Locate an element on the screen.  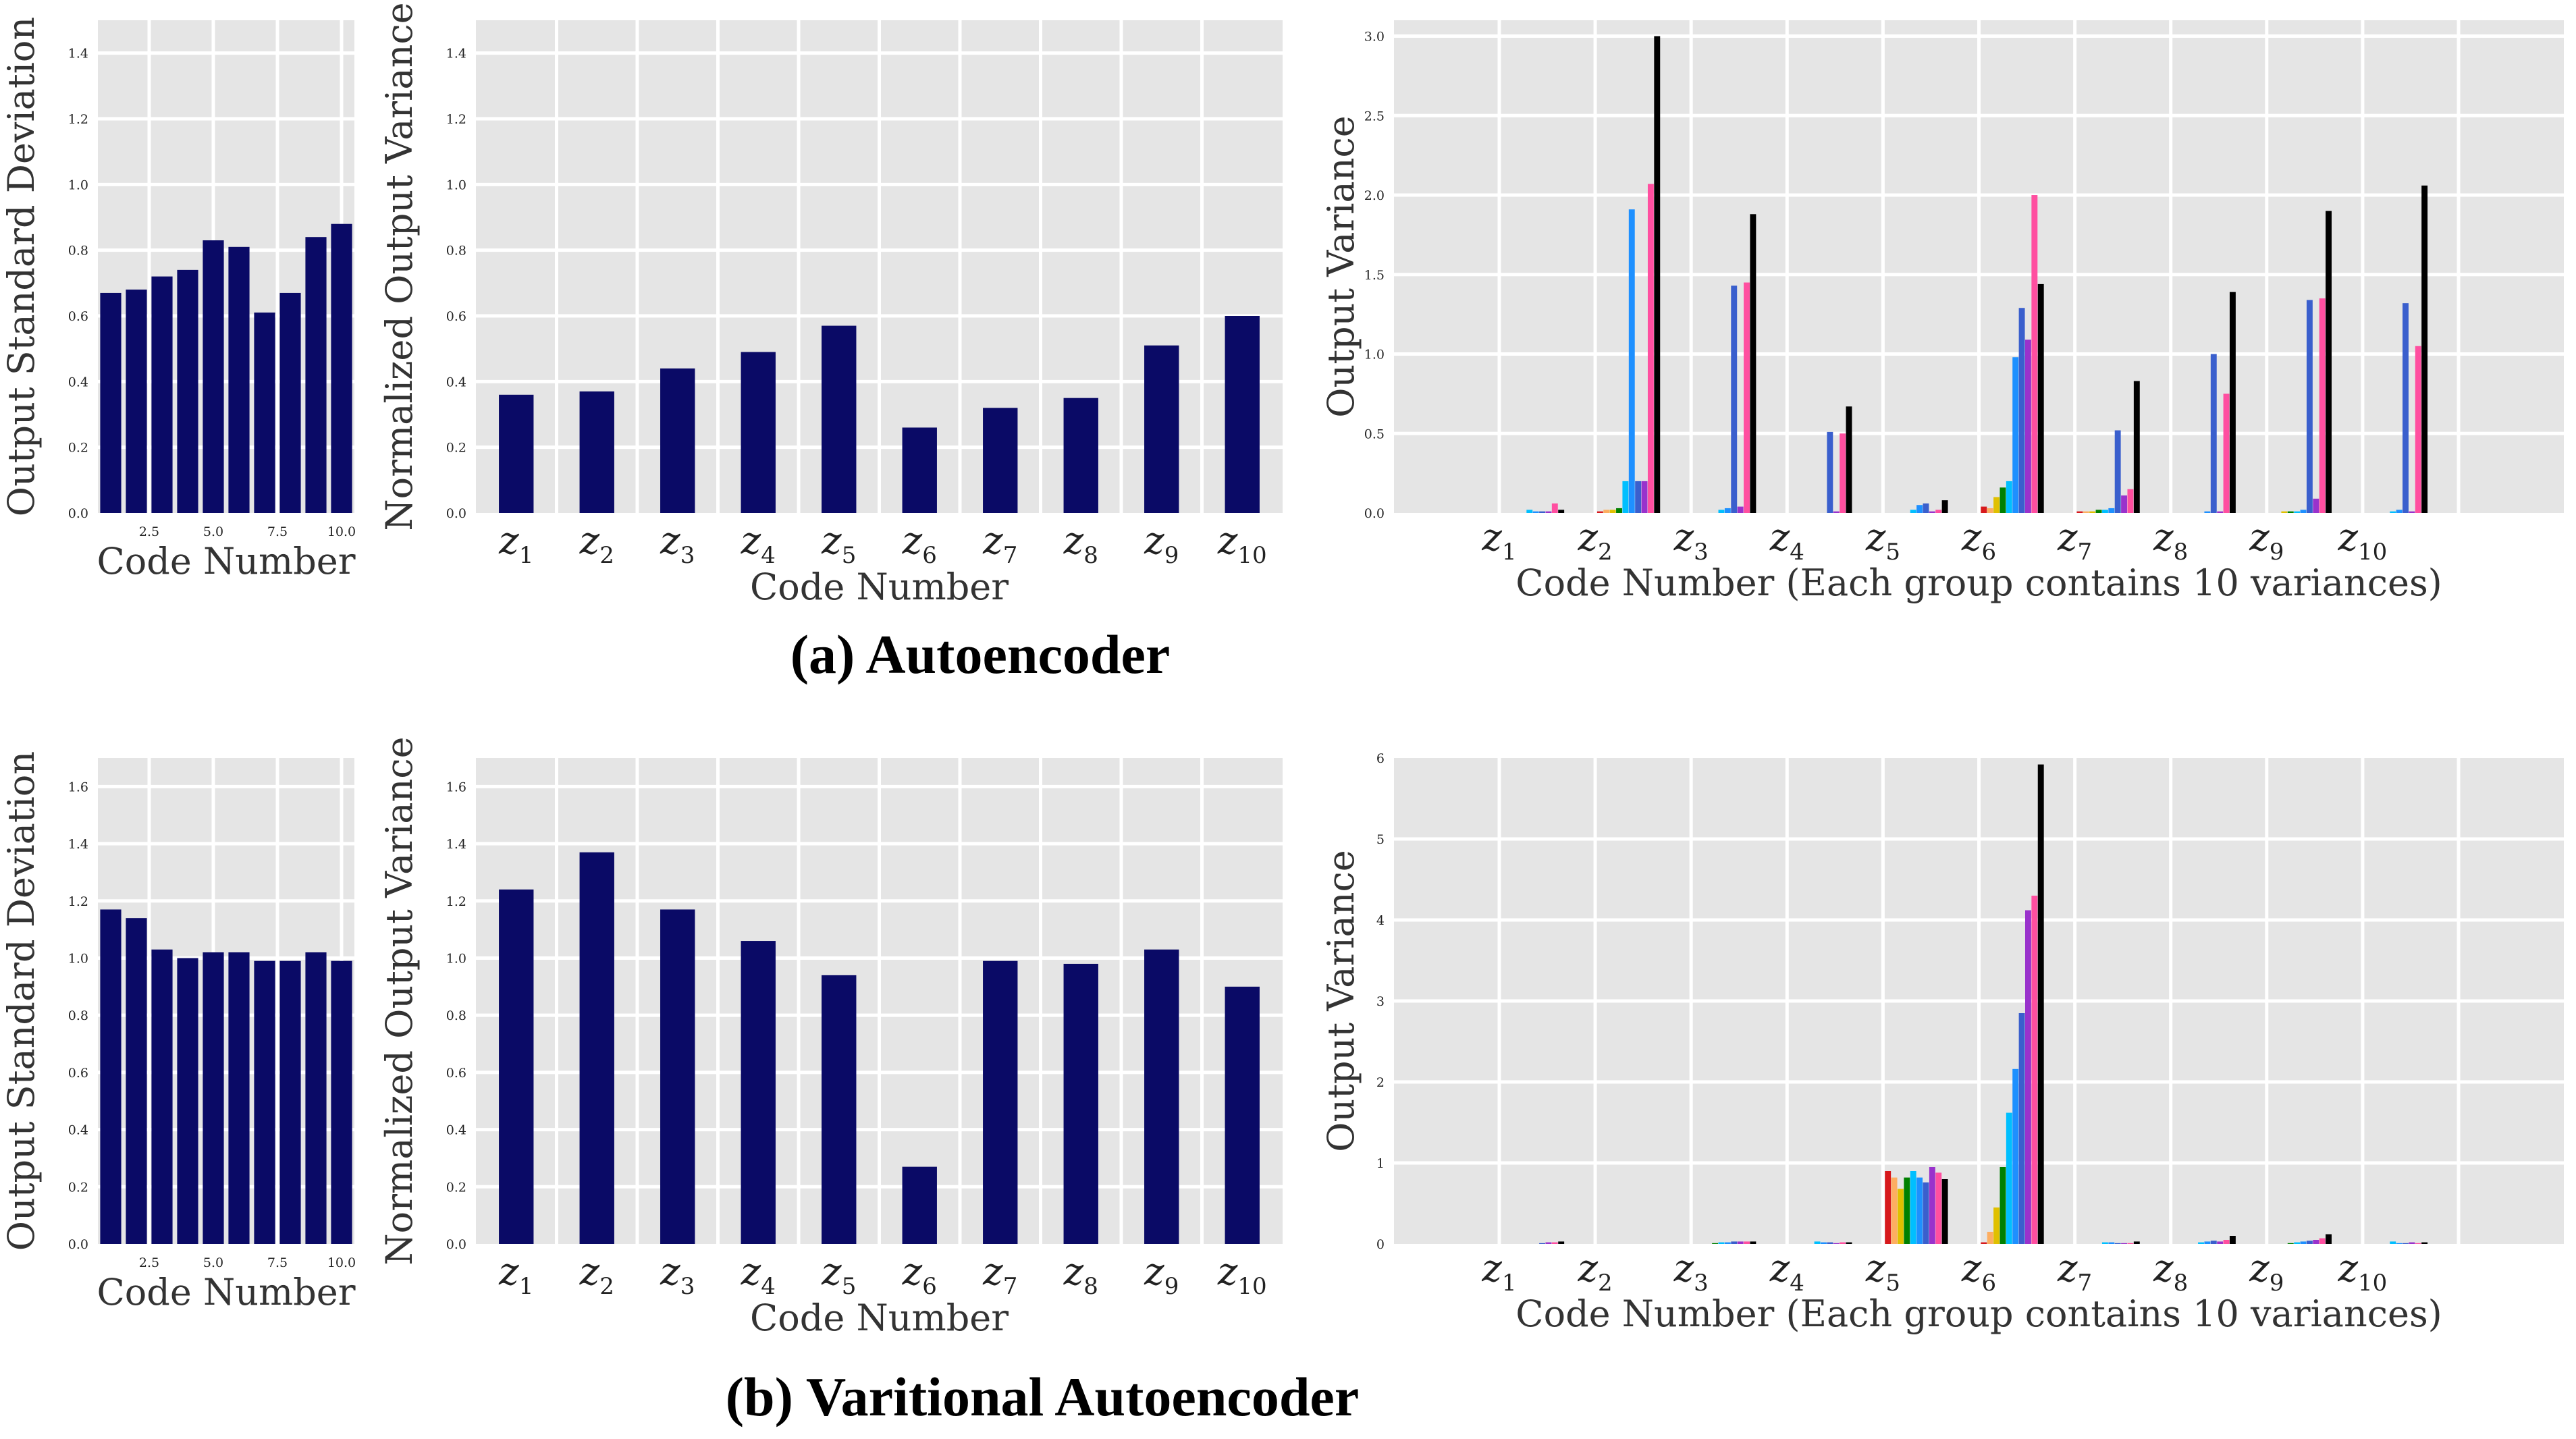
x-tick-label: z1 is located at coordinates (515, 1275).